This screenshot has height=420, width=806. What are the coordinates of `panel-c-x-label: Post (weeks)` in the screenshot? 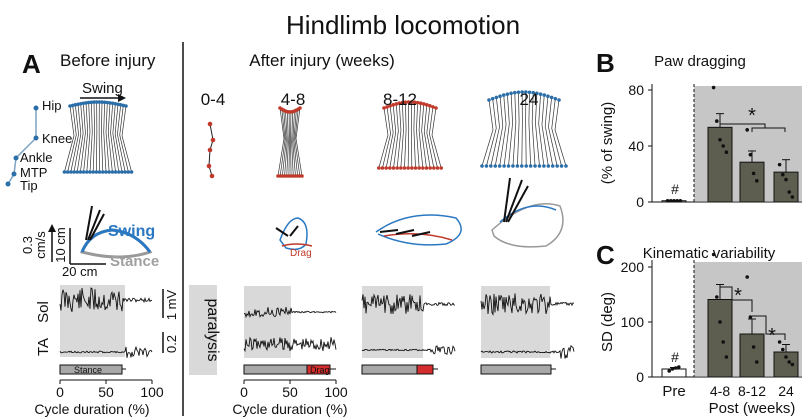 It's located at (752, 408).